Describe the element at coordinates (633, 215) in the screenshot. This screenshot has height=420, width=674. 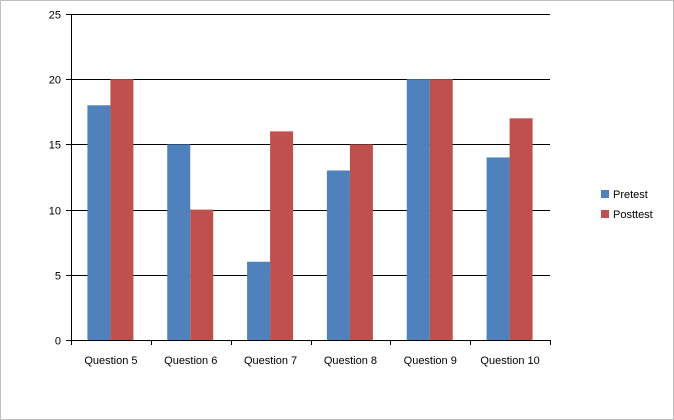
I see `legend-label-posttest: Posttest` at that location.